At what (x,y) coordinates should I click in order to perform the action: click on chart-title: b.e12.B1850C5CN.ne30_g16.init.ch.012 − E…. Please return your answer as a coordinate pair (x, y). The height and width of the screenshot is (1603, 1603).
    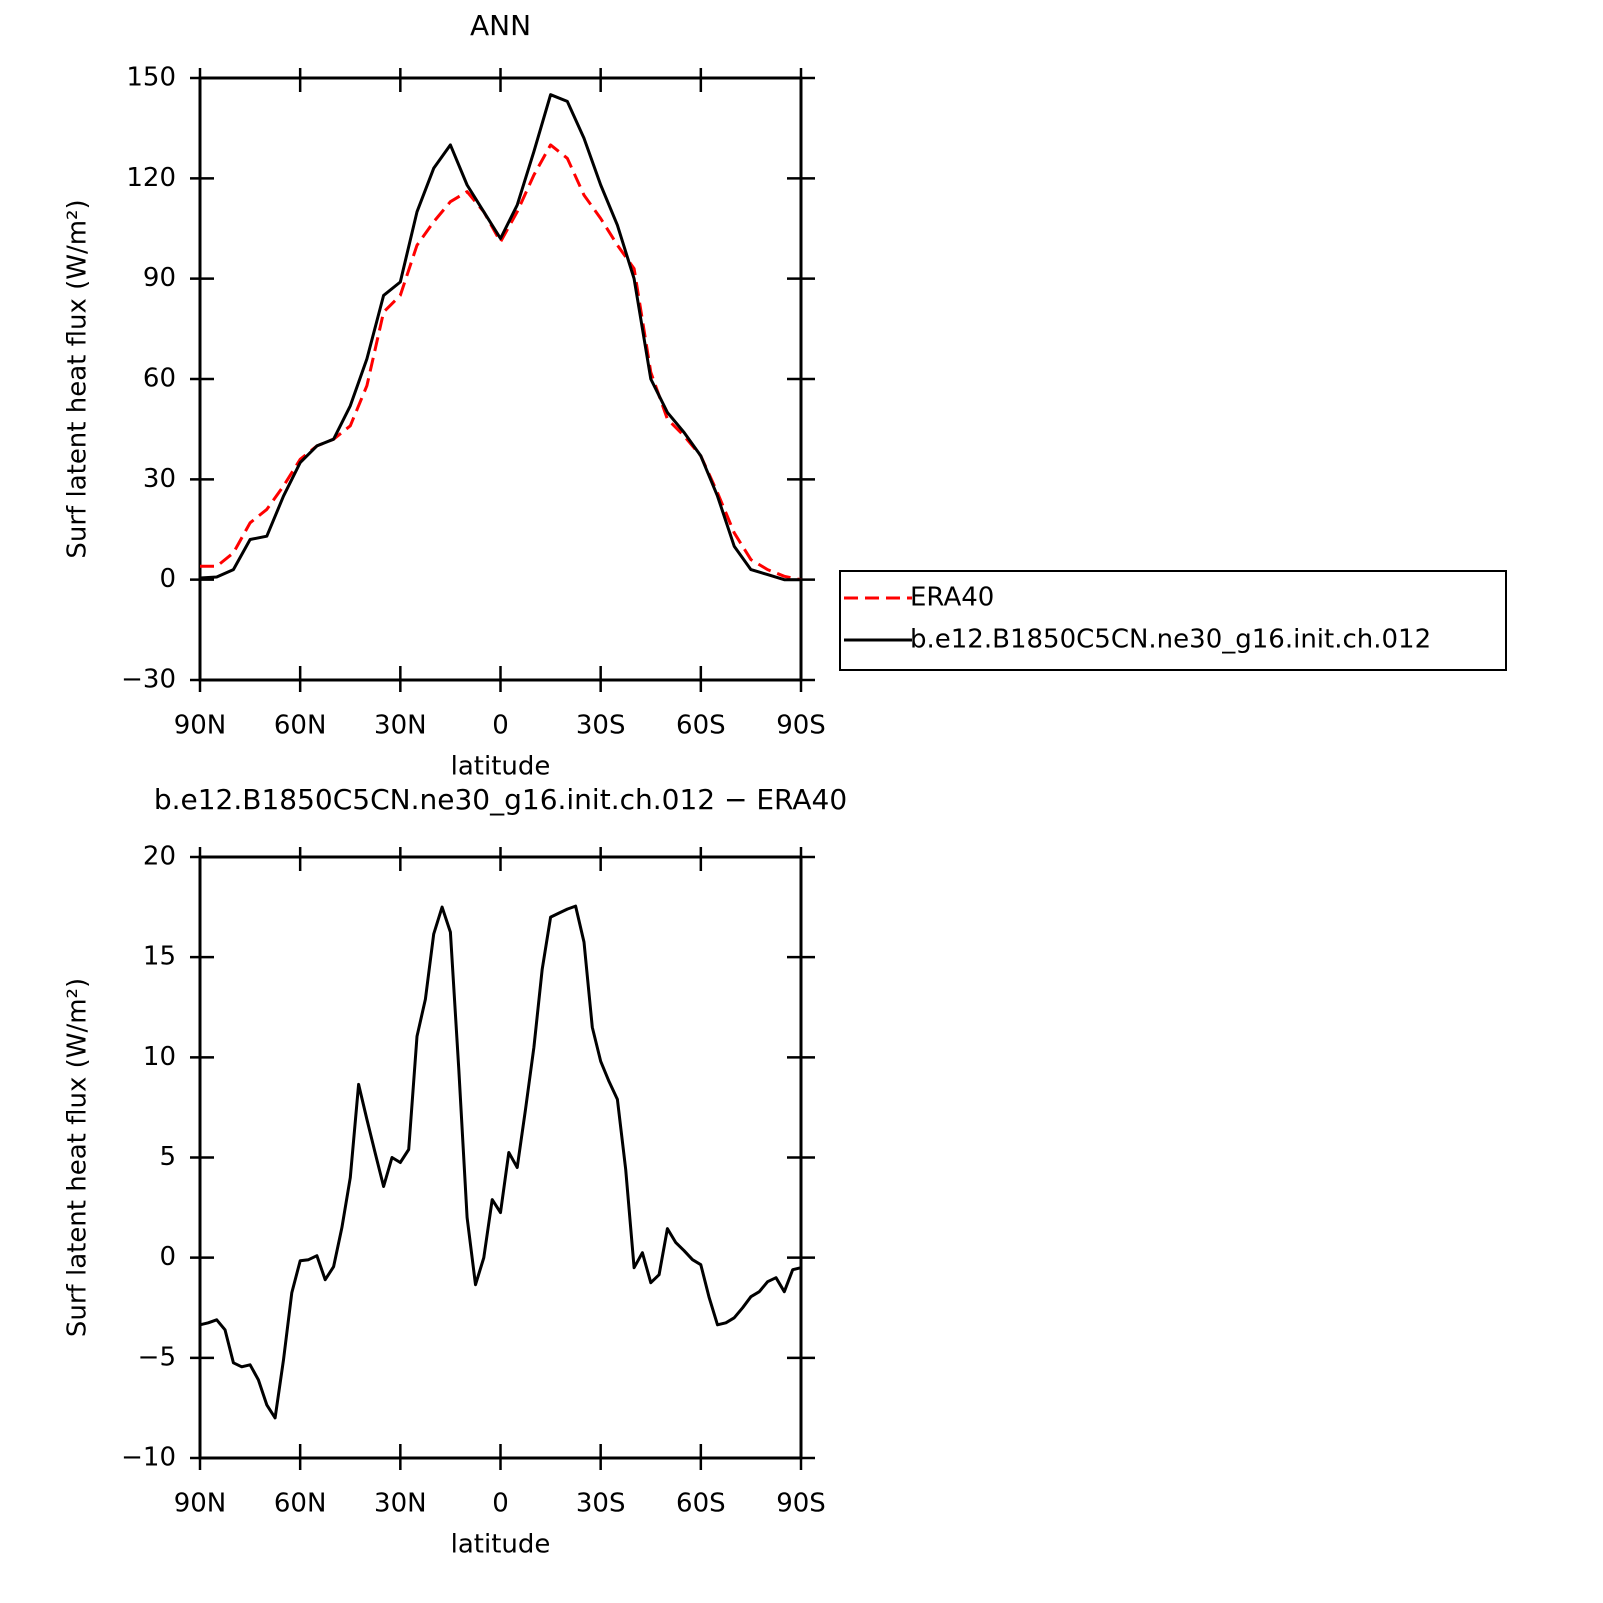
    Looking at the image, I should click on (500, 799).